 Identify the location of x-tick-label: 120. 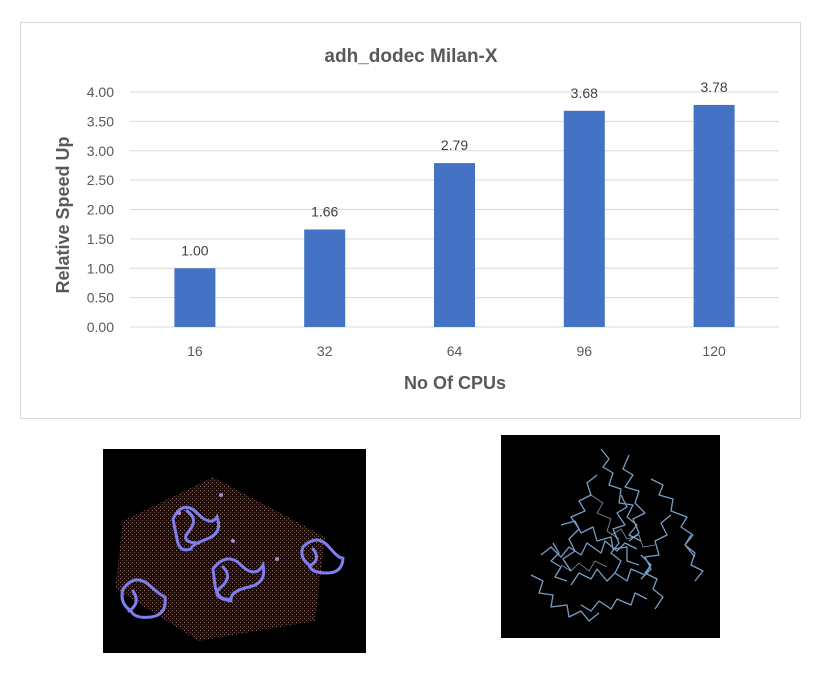
(714, 351).